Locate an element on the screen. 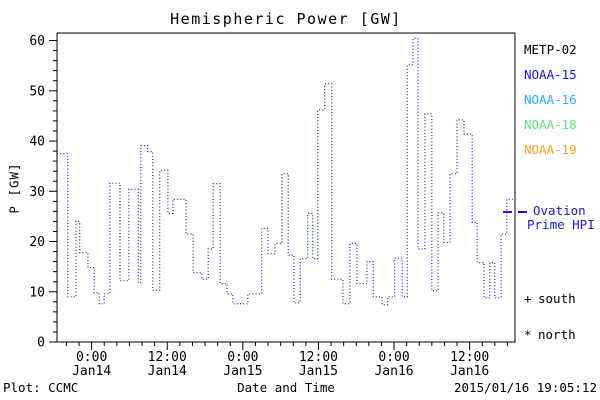 The height and width of the screenshot is (400, 600). legend-marker-south: + south is located at coordinates (550, 298).